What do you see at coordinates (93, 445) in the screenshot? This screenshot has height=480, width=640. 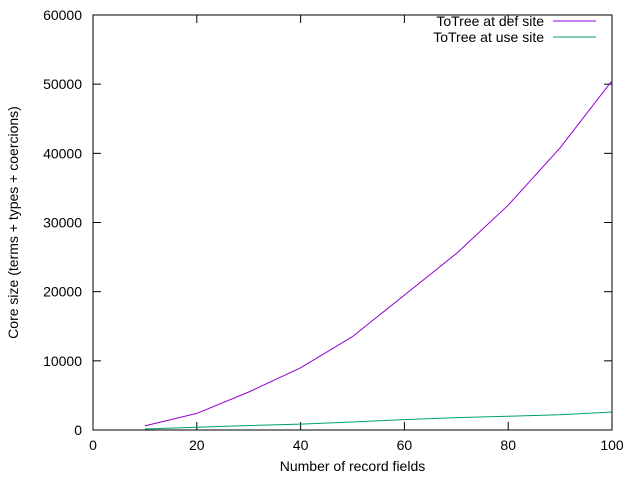 I see `x-tick-label: 0` at bounding box center [93, 445].